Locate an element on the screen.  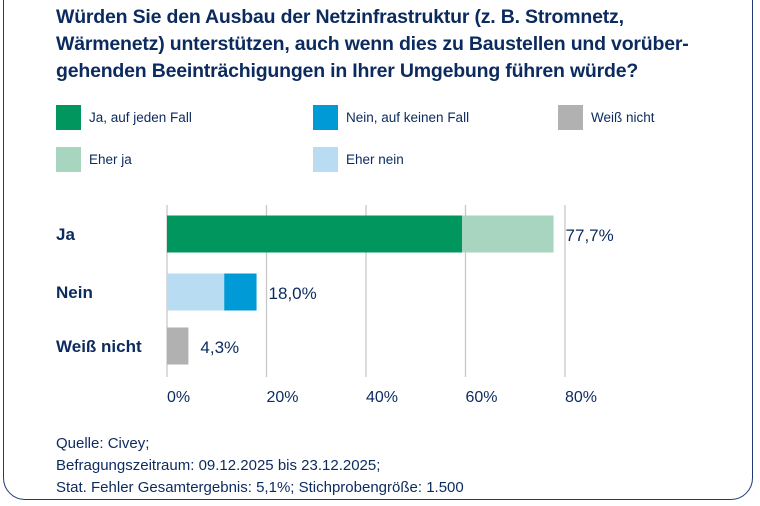
legend-label: Eher nein is located at coordinates (375, 159).